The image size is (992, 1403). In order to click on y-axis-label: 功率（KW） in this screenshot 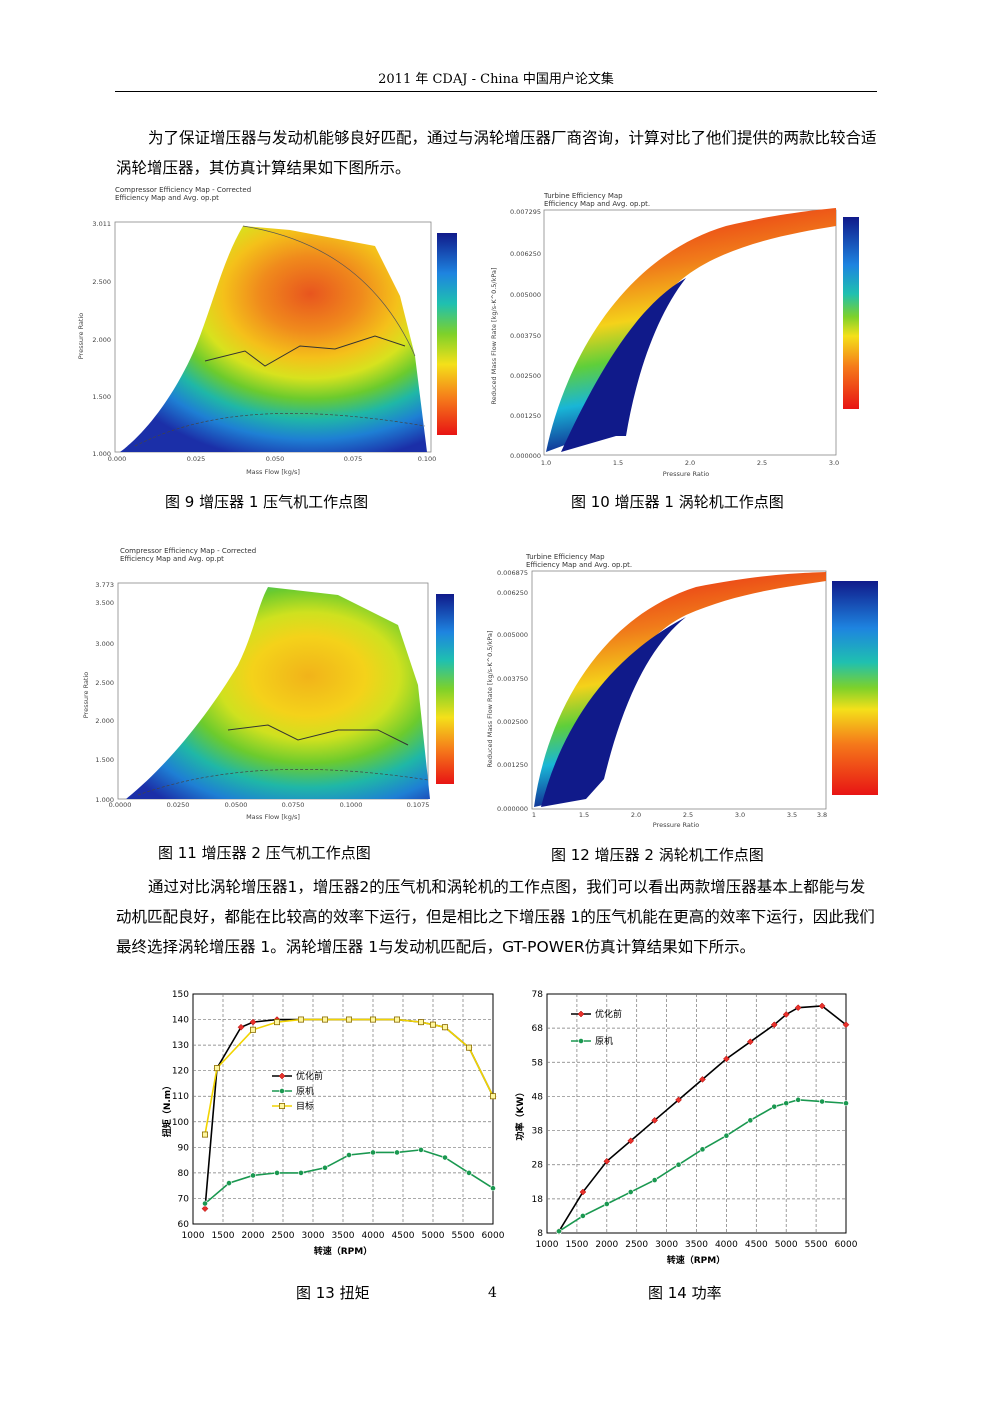, I will do `click(520, 1114)`.